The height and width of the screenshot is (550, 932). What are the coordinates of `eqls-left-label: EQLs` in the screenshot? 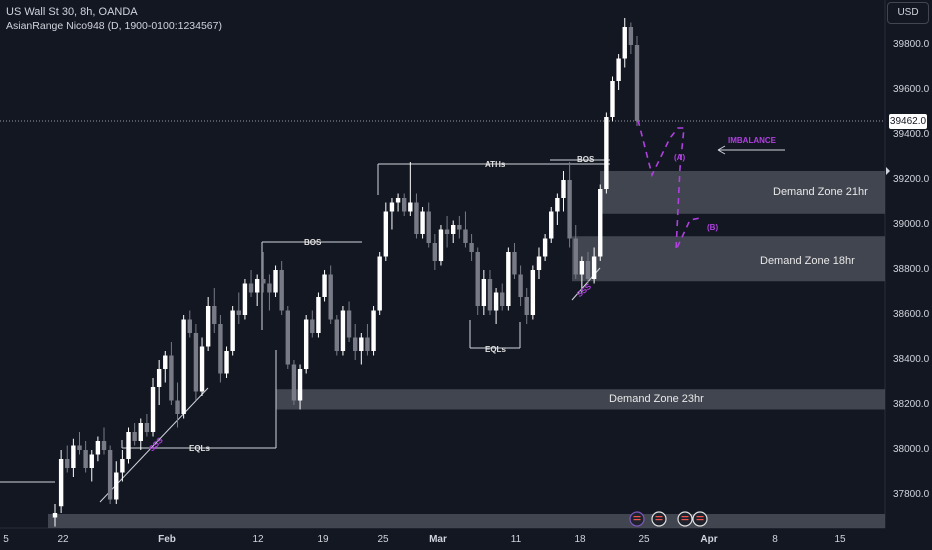 It's located at (199, 448).